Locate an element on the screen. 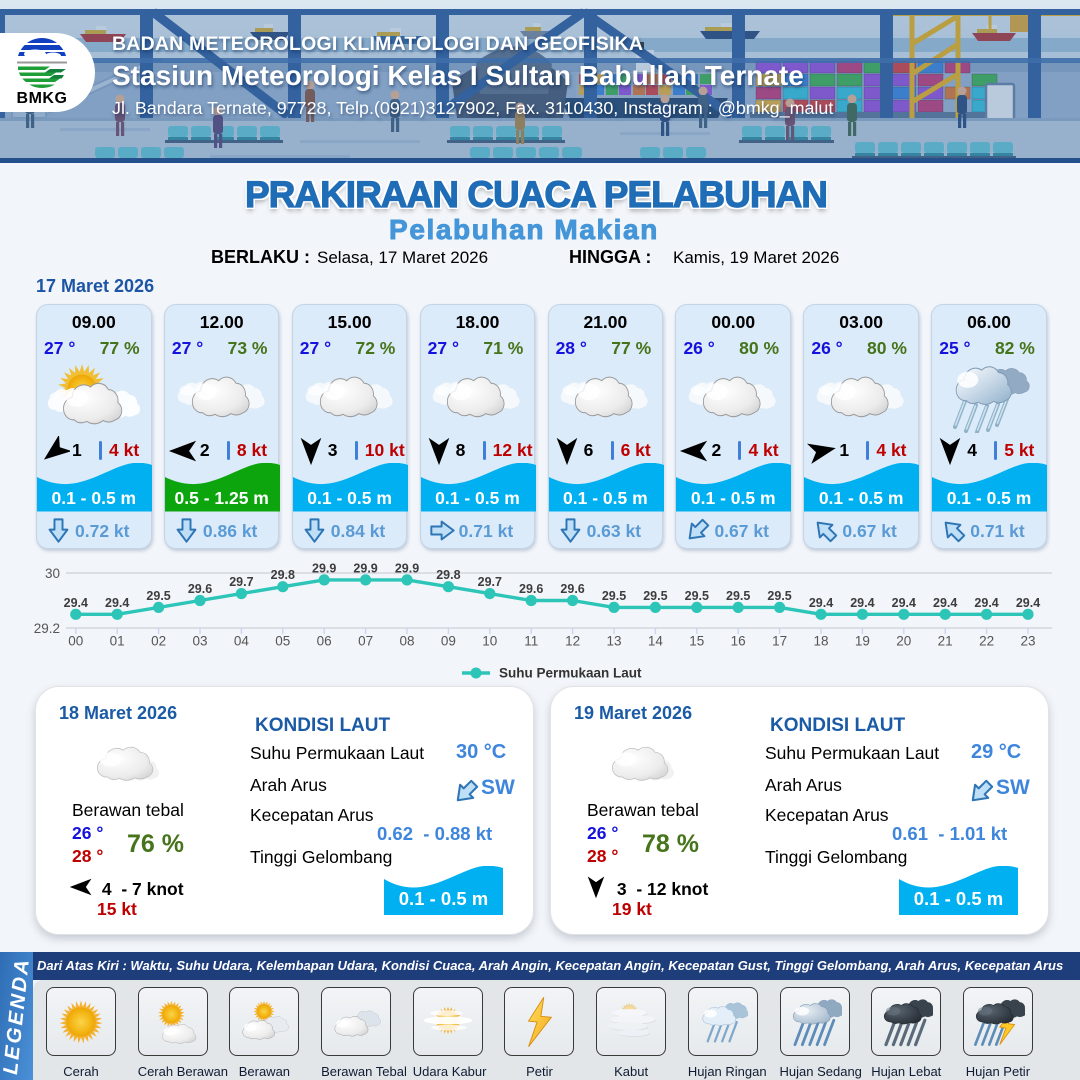 The width and height of the screenshot is (1080, 1080). svg-text: 05 is located at coordinates (282, 641).